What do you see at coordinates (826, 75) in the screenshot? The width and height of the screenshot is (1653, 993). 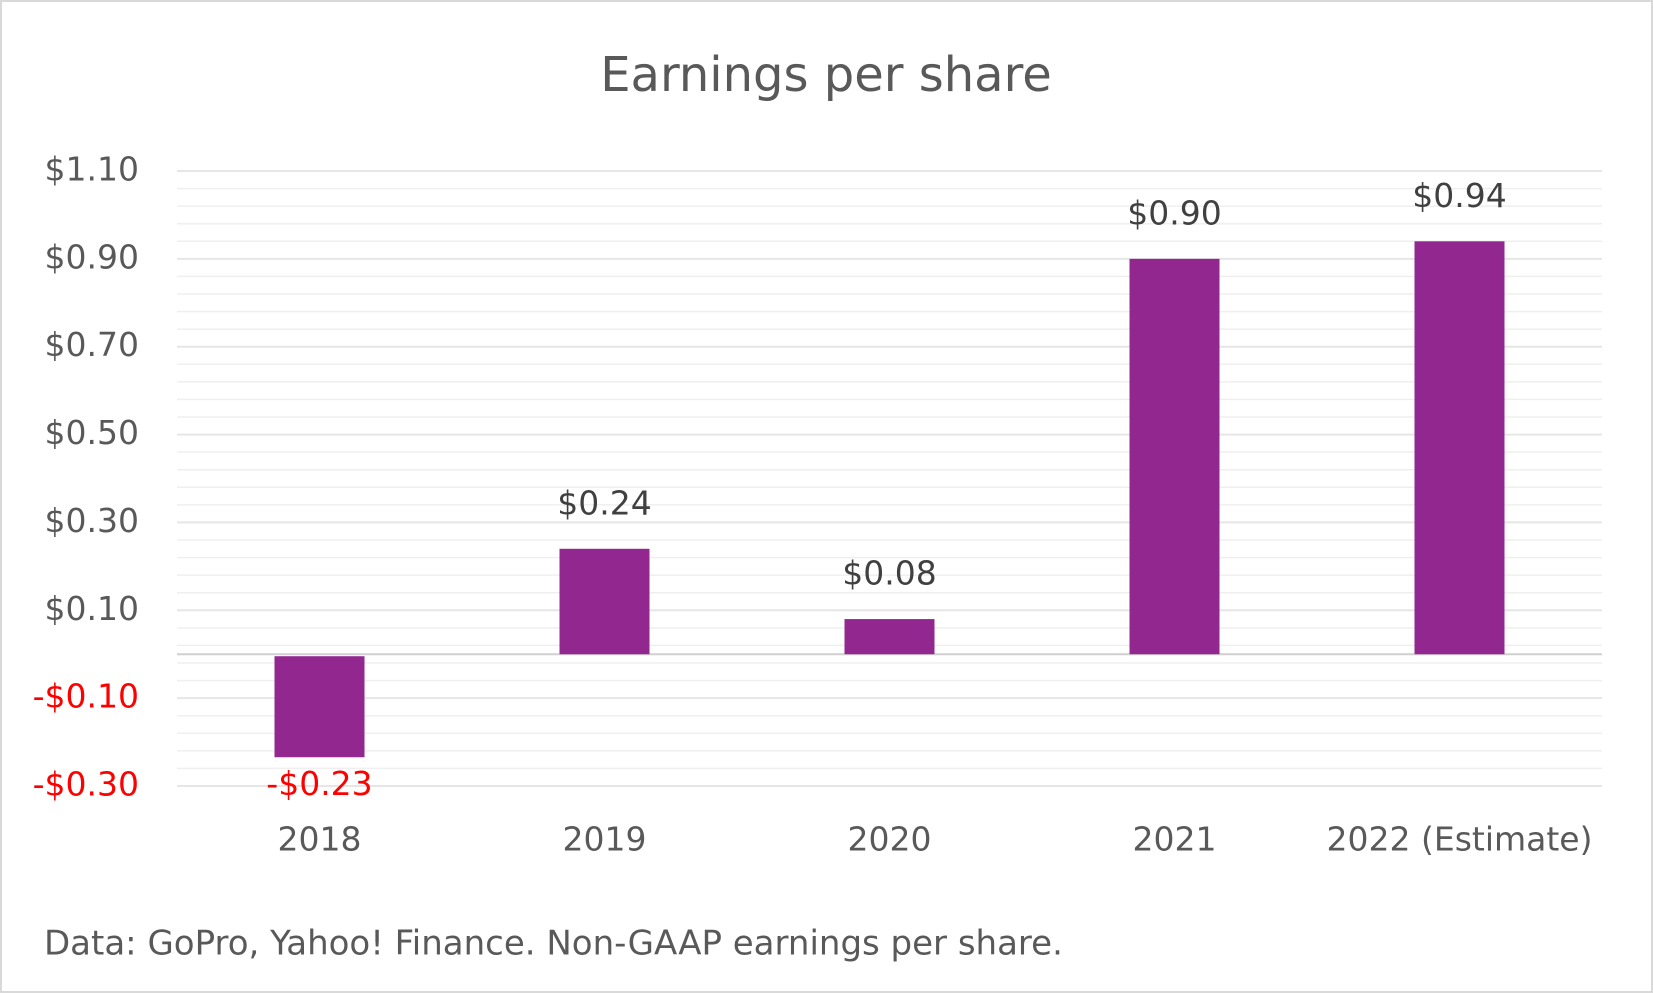 I see `chart-title: Earnings per share` at bounding box center [826, 75].